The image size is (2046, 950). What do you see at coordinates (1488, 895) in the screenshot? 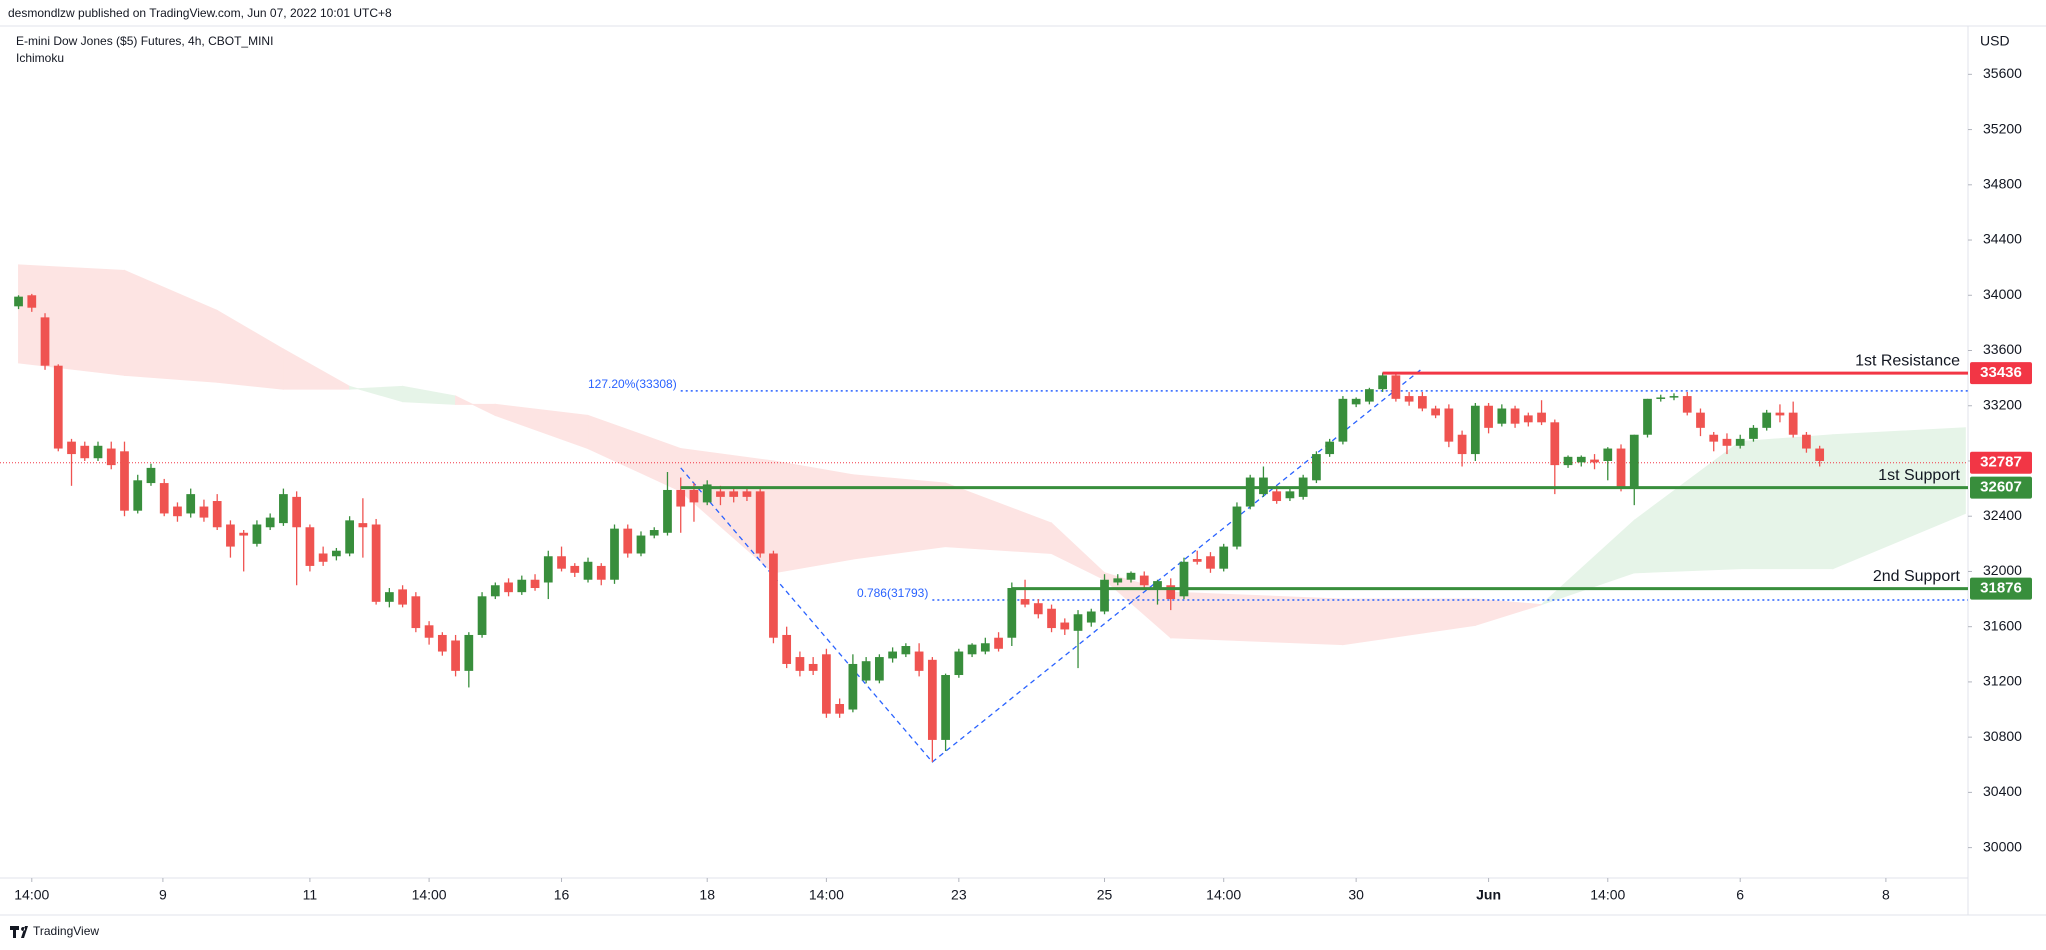
I see `x-tick-label: Jun` at bounding box center [1488, 895].